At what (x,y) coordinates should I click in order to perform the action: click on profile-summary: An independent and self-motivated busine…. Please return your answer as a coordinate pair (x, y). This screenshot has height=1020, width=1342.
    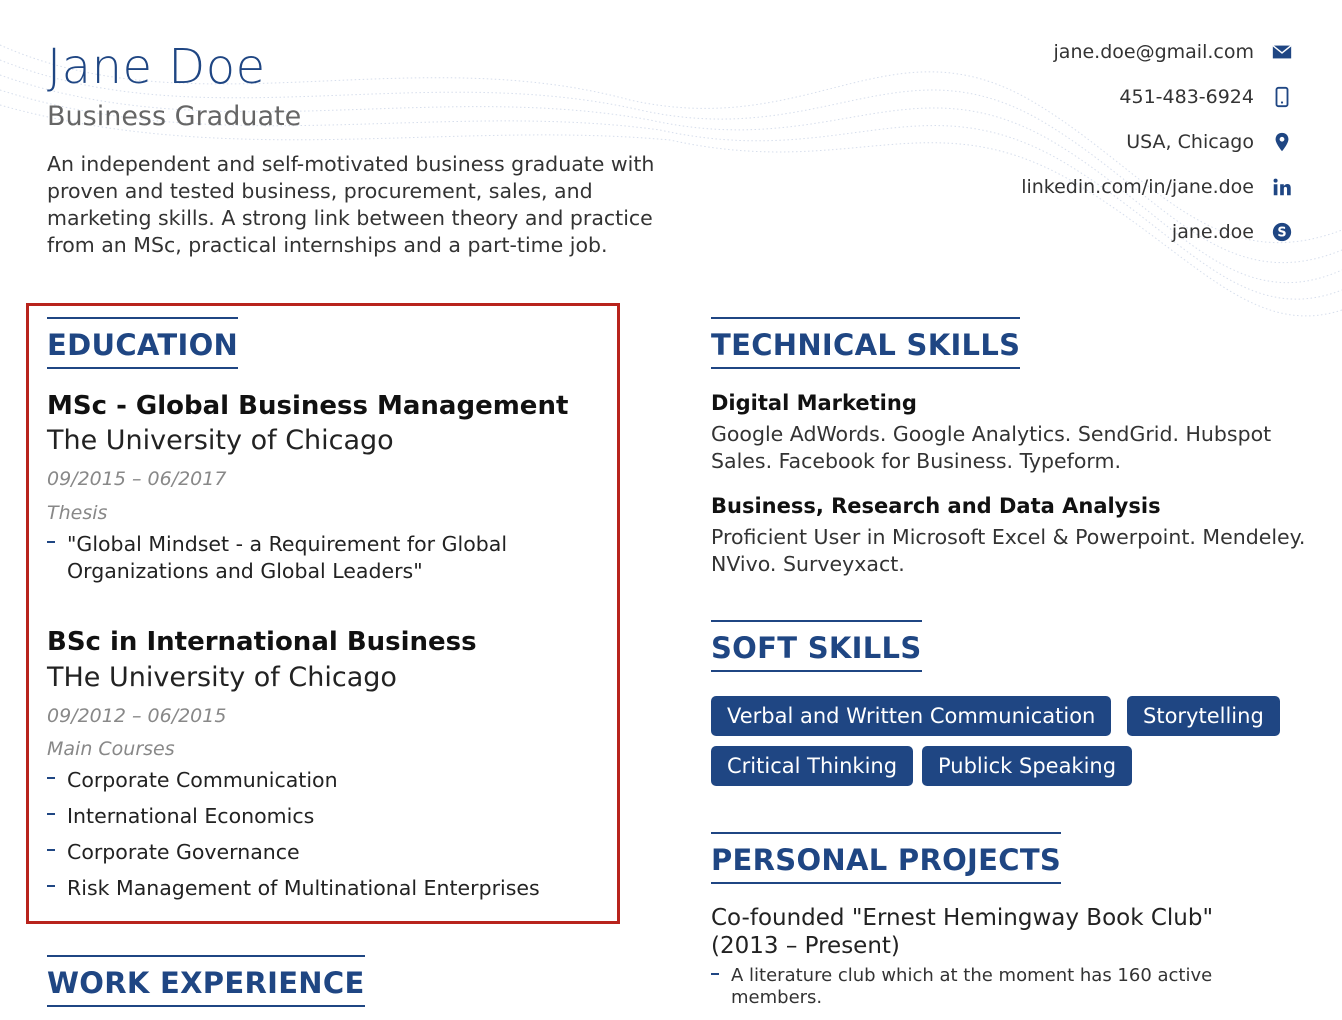
    Looking at the image, I should click on (351, 204).